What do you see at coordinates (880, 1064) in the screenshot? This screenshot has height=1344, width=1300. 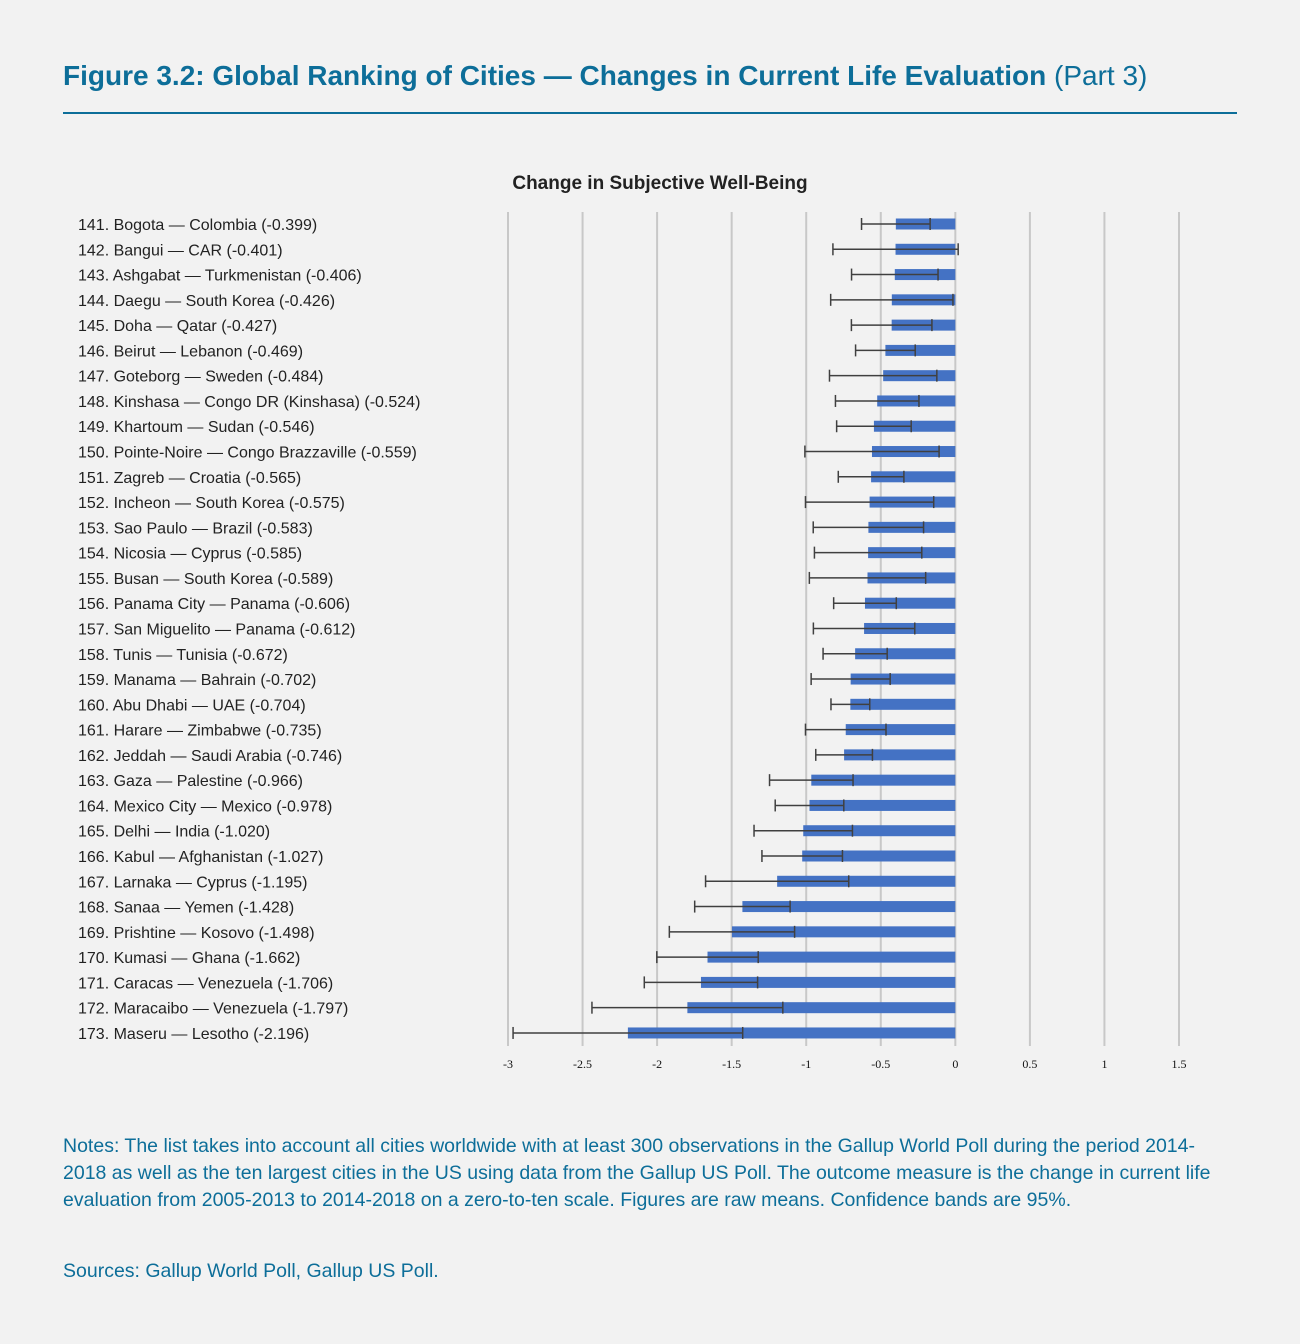 I see `x-tick-label: -0.5` at bounding box center [880, 1064].